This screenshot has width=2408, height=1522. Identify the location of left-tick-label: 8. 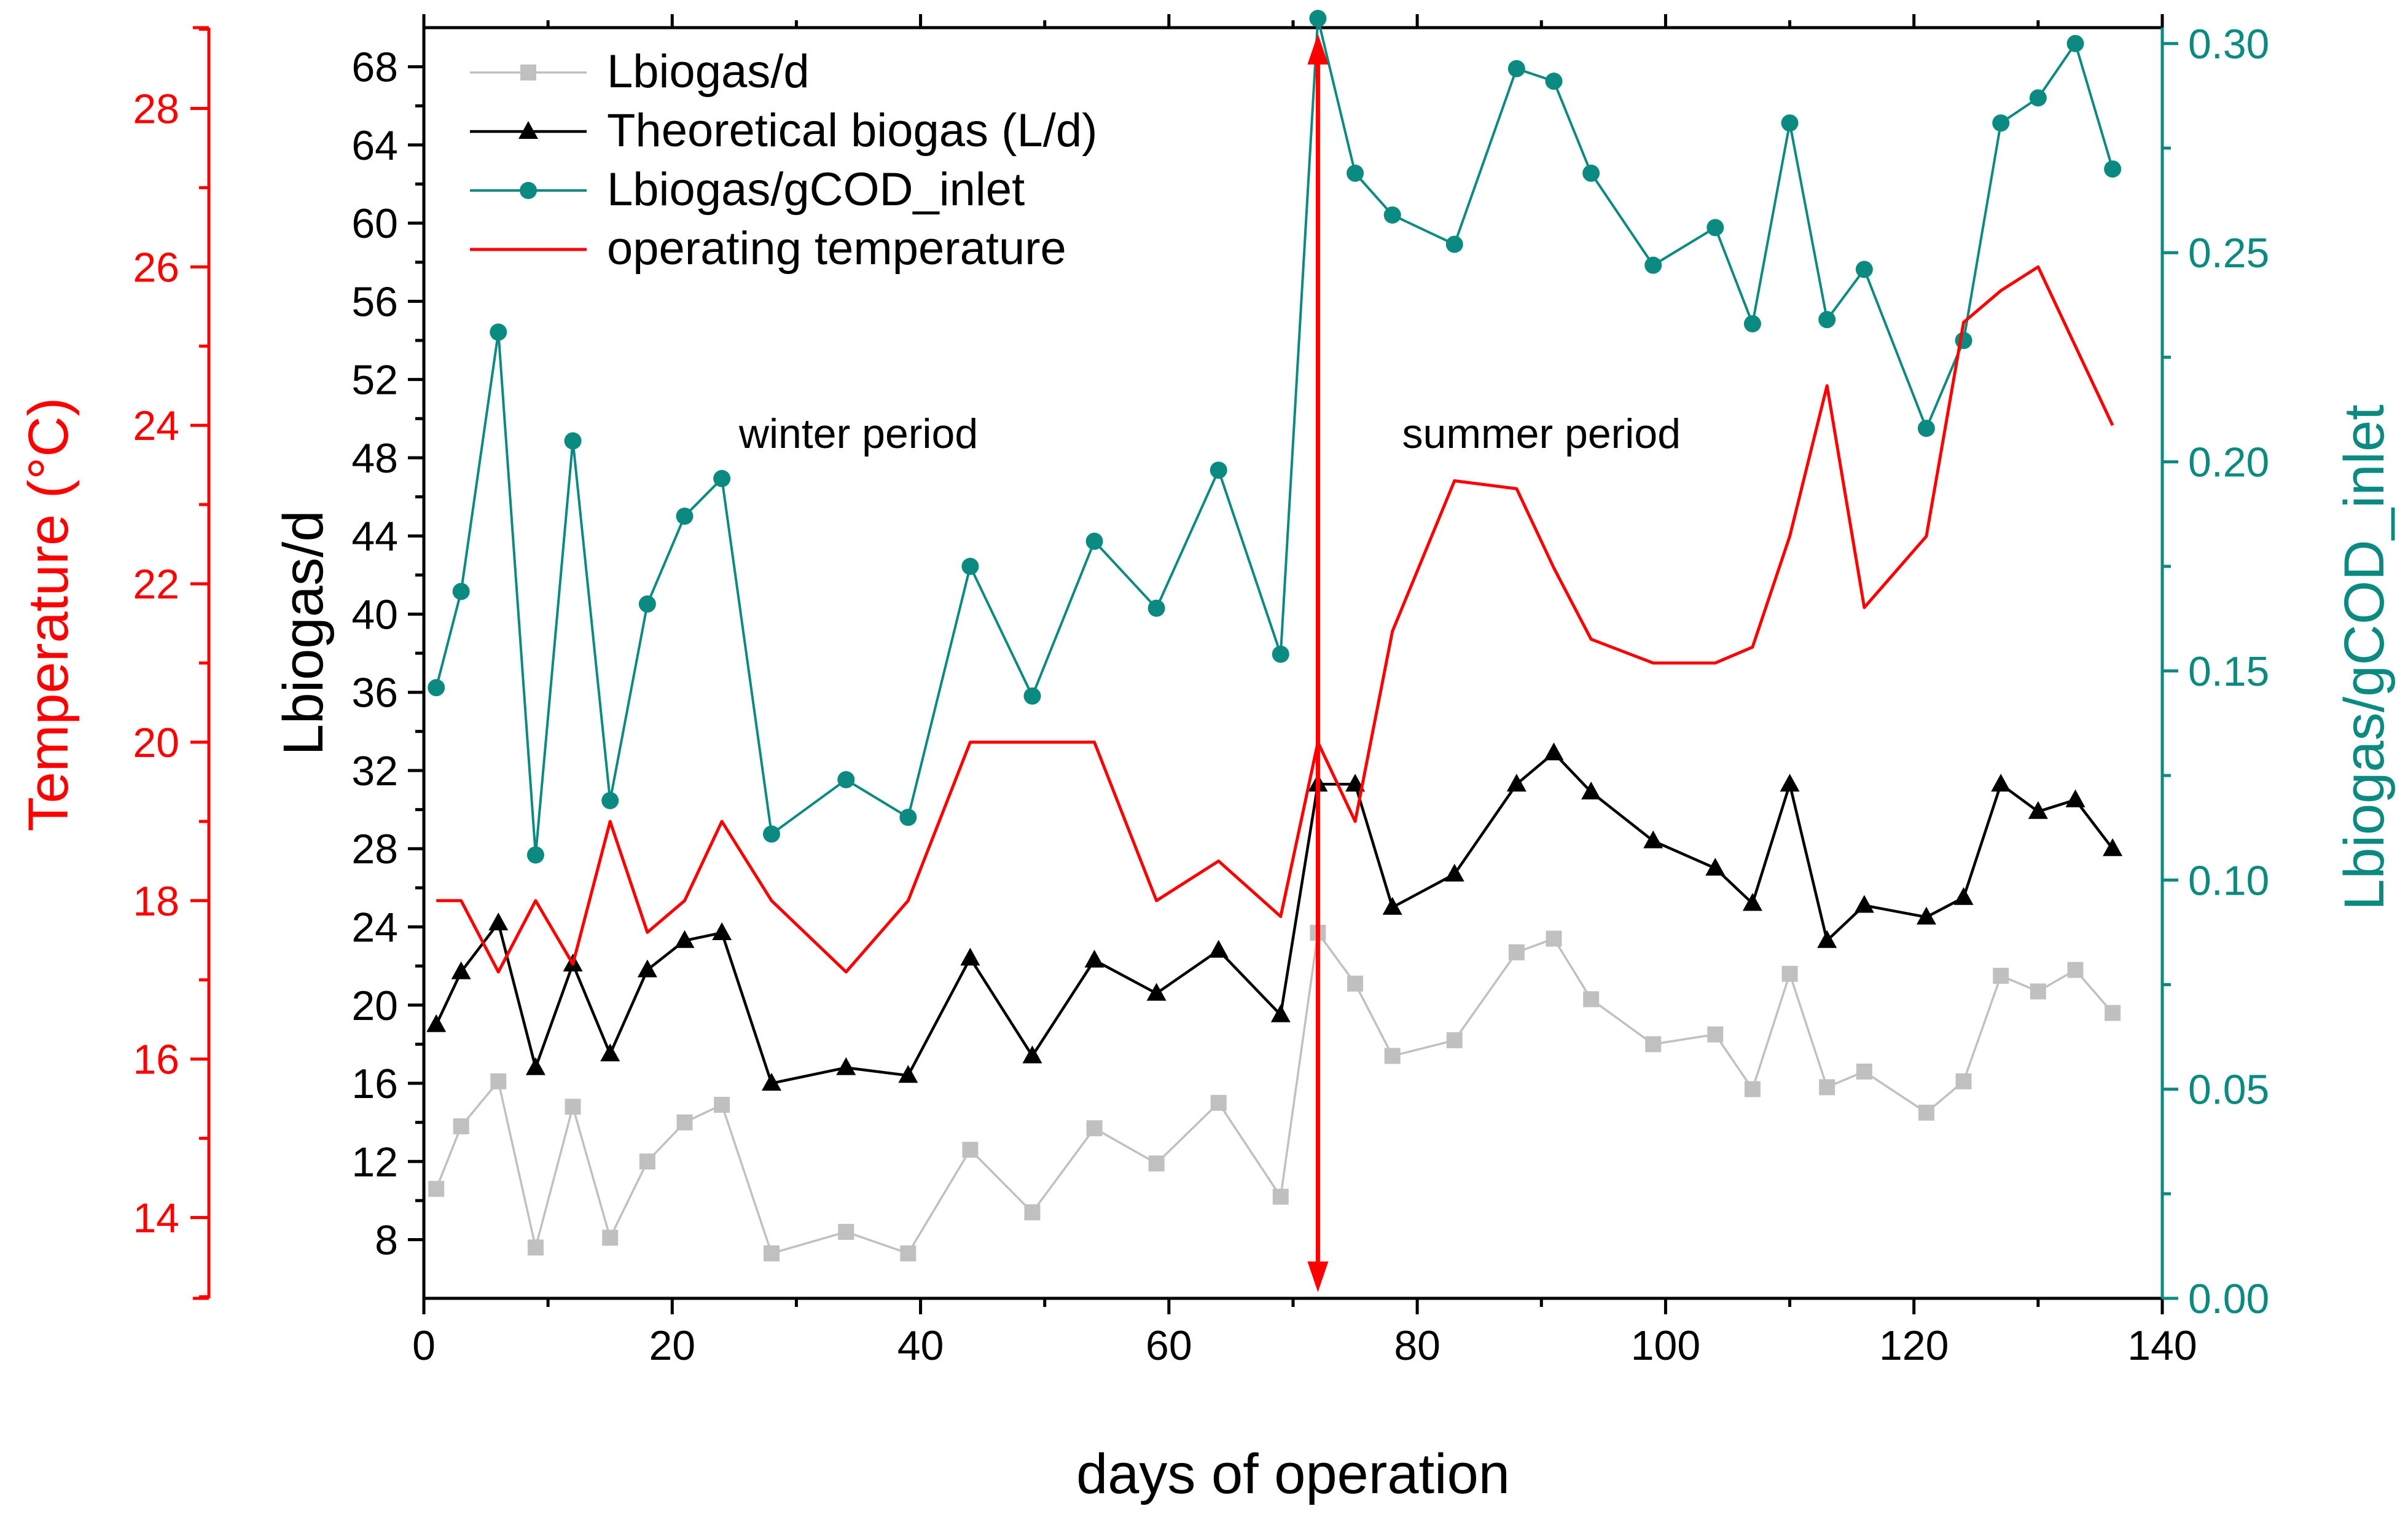
(386, 1240).